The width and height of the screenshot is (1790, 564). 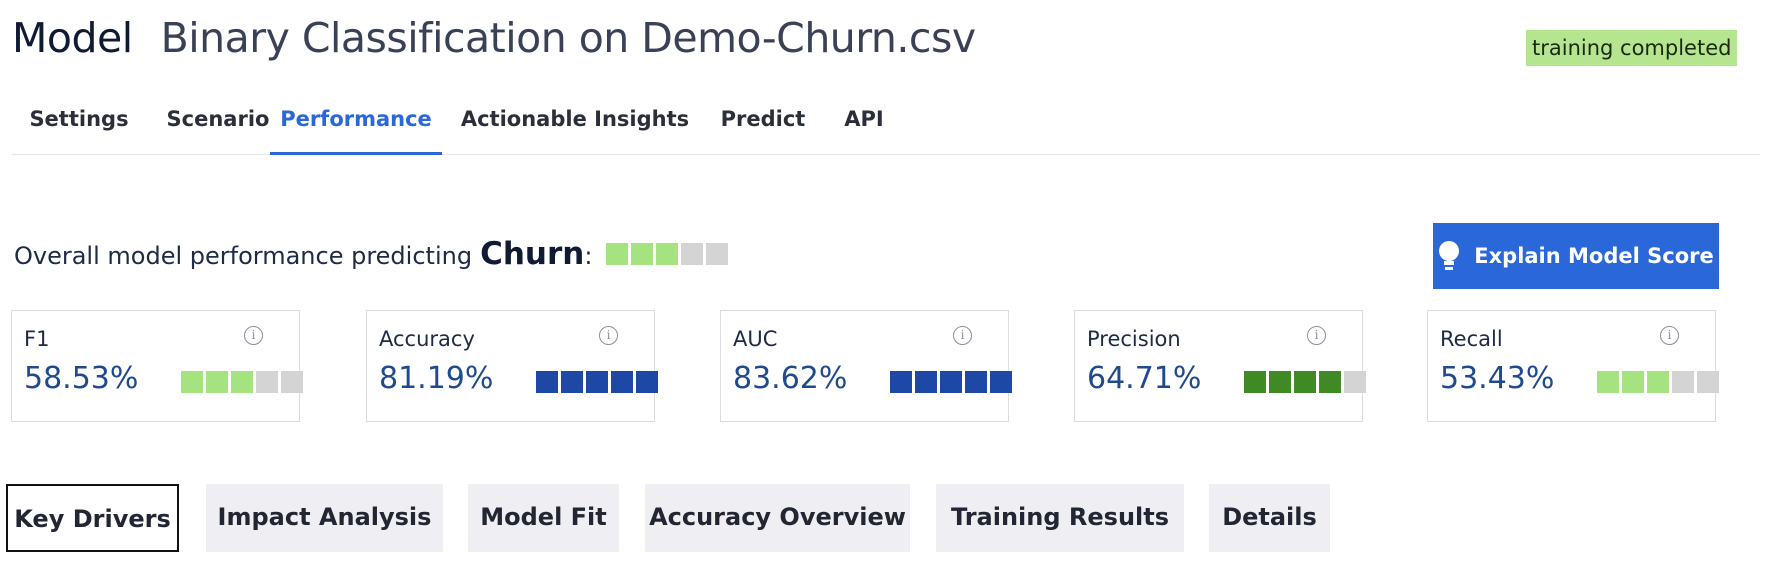 I want to click on overall-rating, so click(x=667, y=254).